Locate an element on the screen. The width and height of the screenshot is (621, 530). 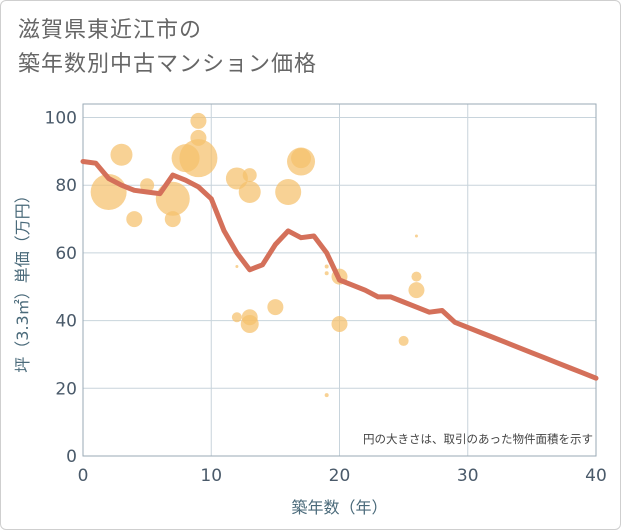
y-tick-labels: 0 20 40 60 80 100 is located at coordinates (61, 288).